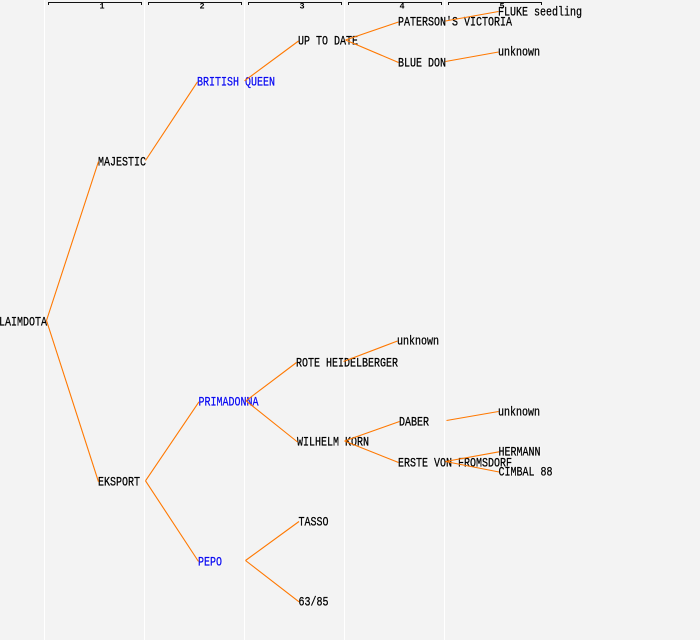 The image size is (700, 640). Describe the element at coordinates (201, 7) in the screenshot. I see `svg-text: 2` at that location.